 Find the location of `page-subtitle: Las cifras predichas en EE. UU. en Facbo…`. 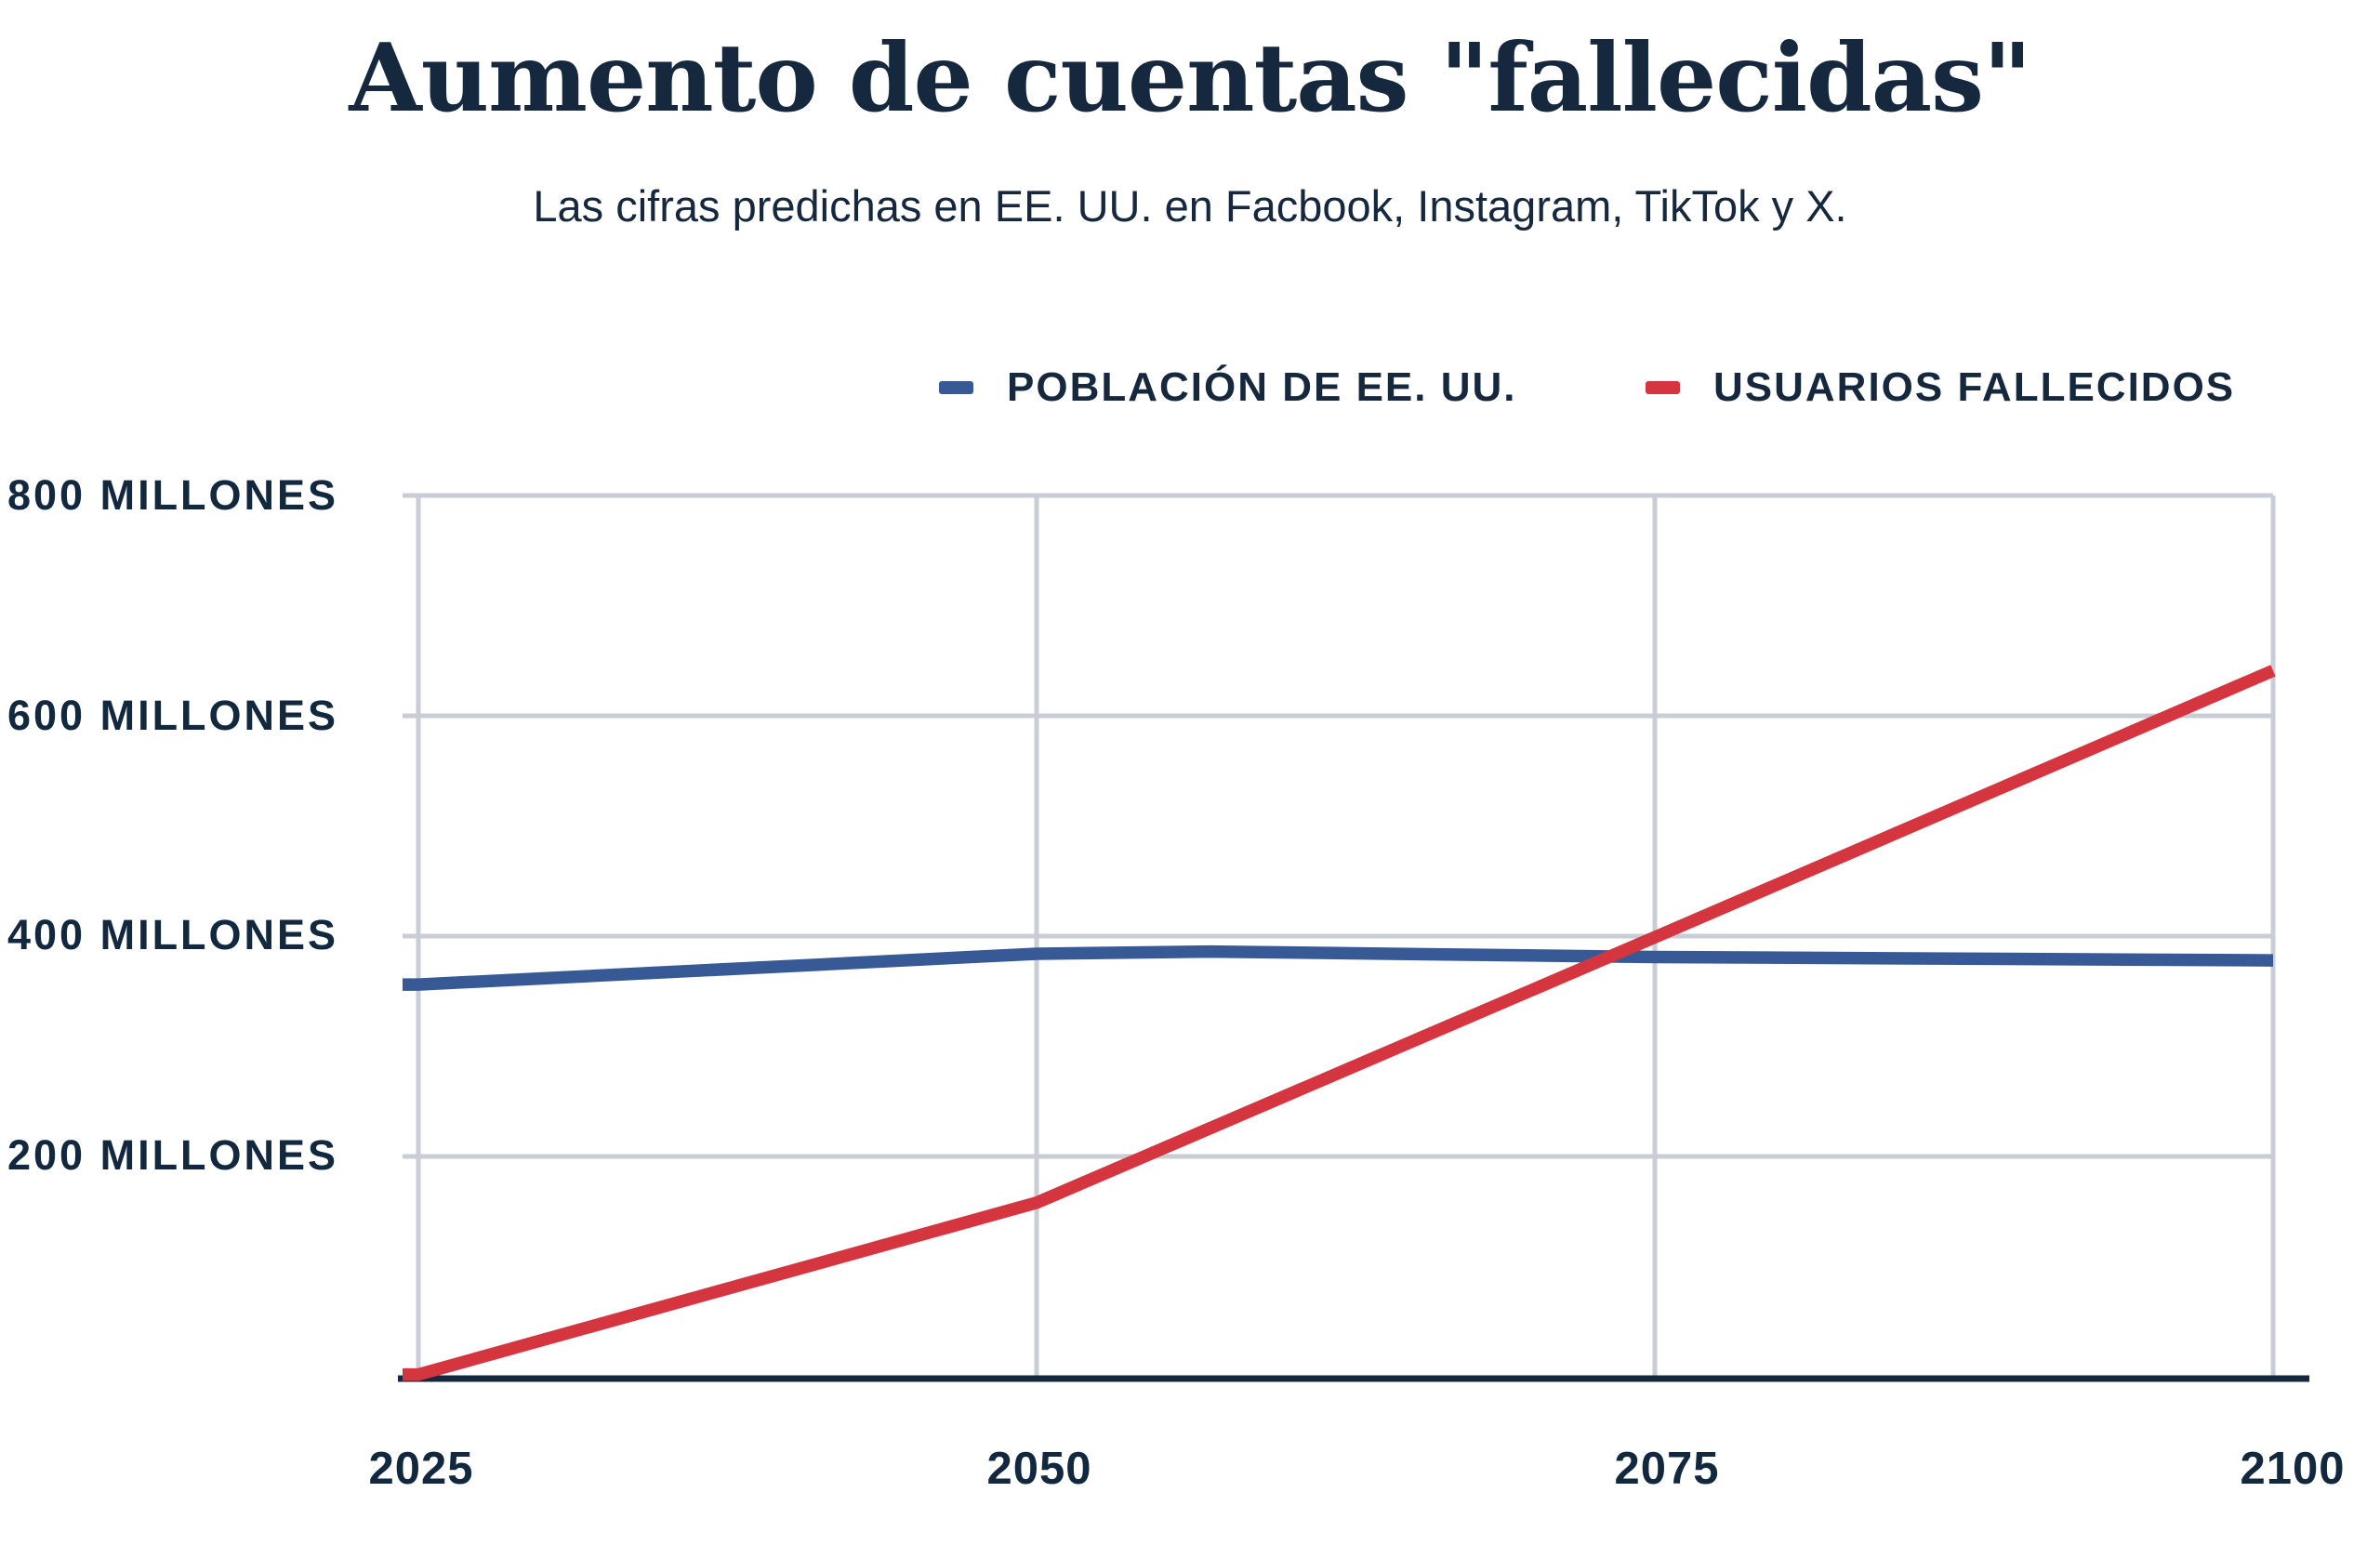

page-subtitle: Las cifras predichas en EE. UU. en Facbo… is located at coordinates (1190, 206).